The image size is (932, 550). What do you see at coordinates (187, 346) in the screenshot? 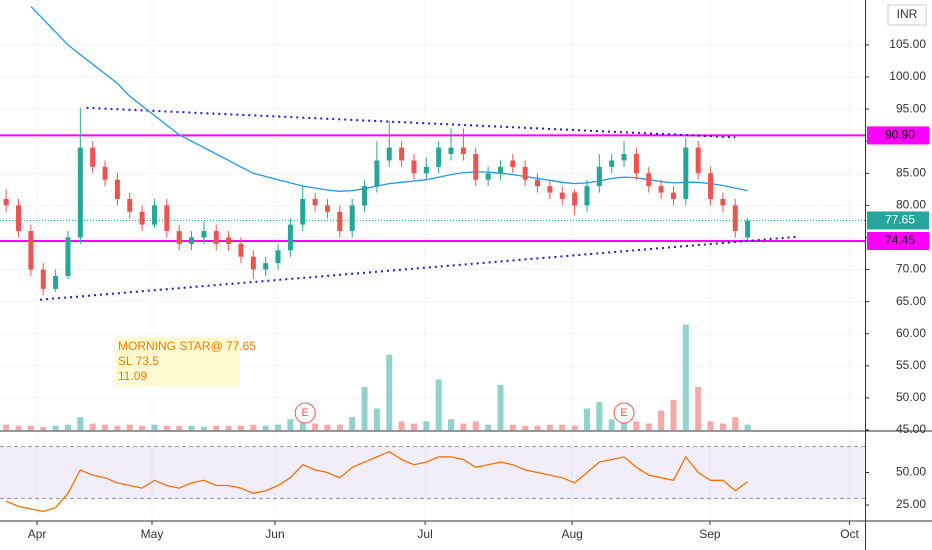
I see `annotation-text: MORNING STAR@ 77.65` at bounding box center [187, 346].